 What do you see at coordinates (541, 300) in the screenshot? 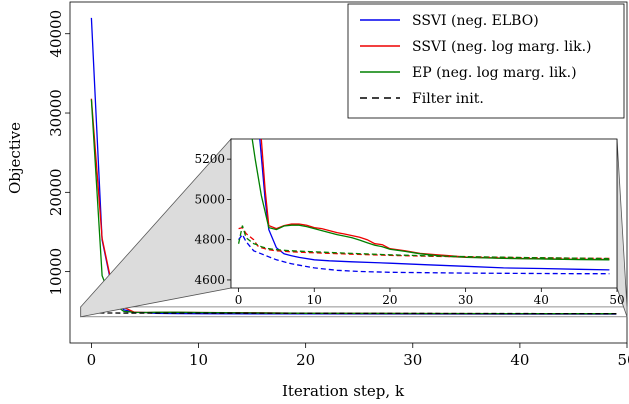
I see `inset-x-tick-label: 40` at bounding box center [541, 300].